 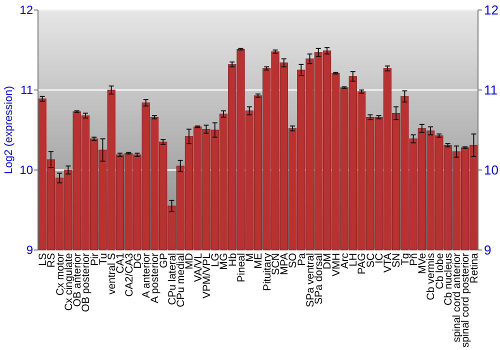 What do you see at coordinates (52, 260) in the screenshot?
I see `x-tick-label: RS` at bounding box center [52, 260].